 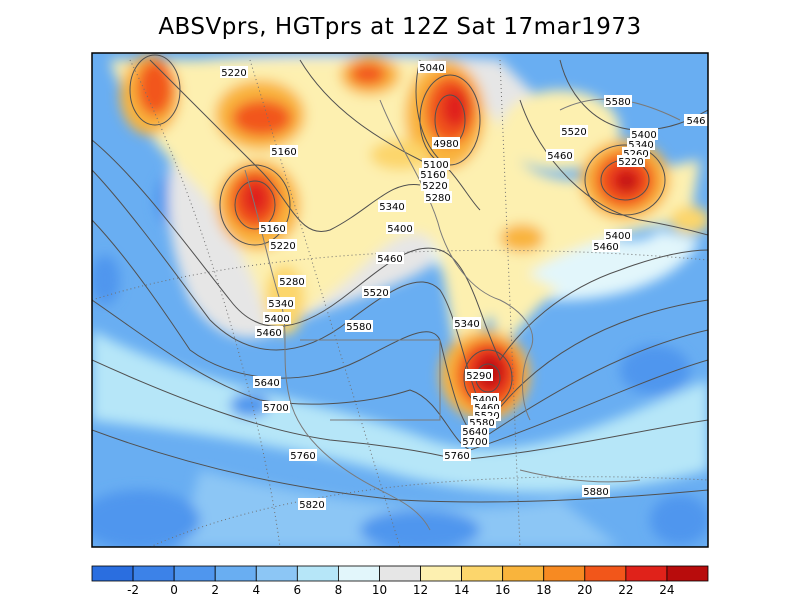 What do you see at coordinates (174, 590) in the screenshot?
I see `colorbar-tick-label: 0` at bounding box center [174, 590].